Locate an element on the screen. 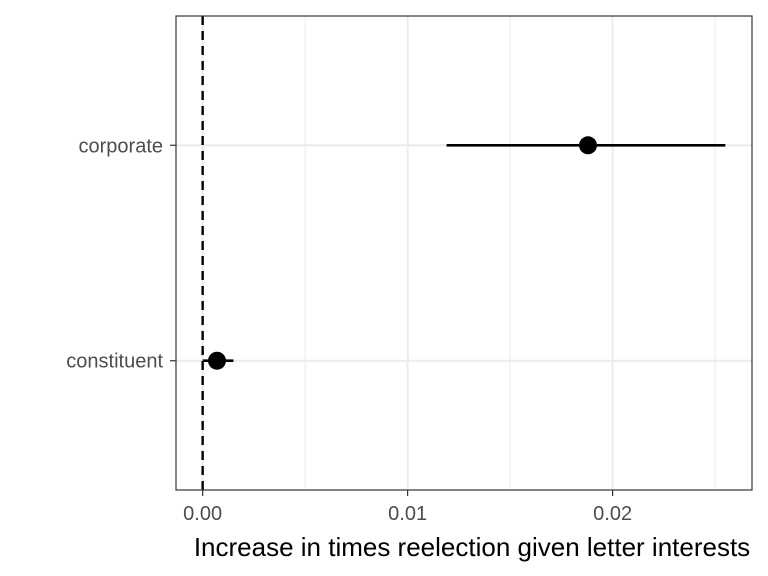 This screenshot has height=576, width=768. y-tick-label-corporate: corporate is located at coordinates (121, 146).